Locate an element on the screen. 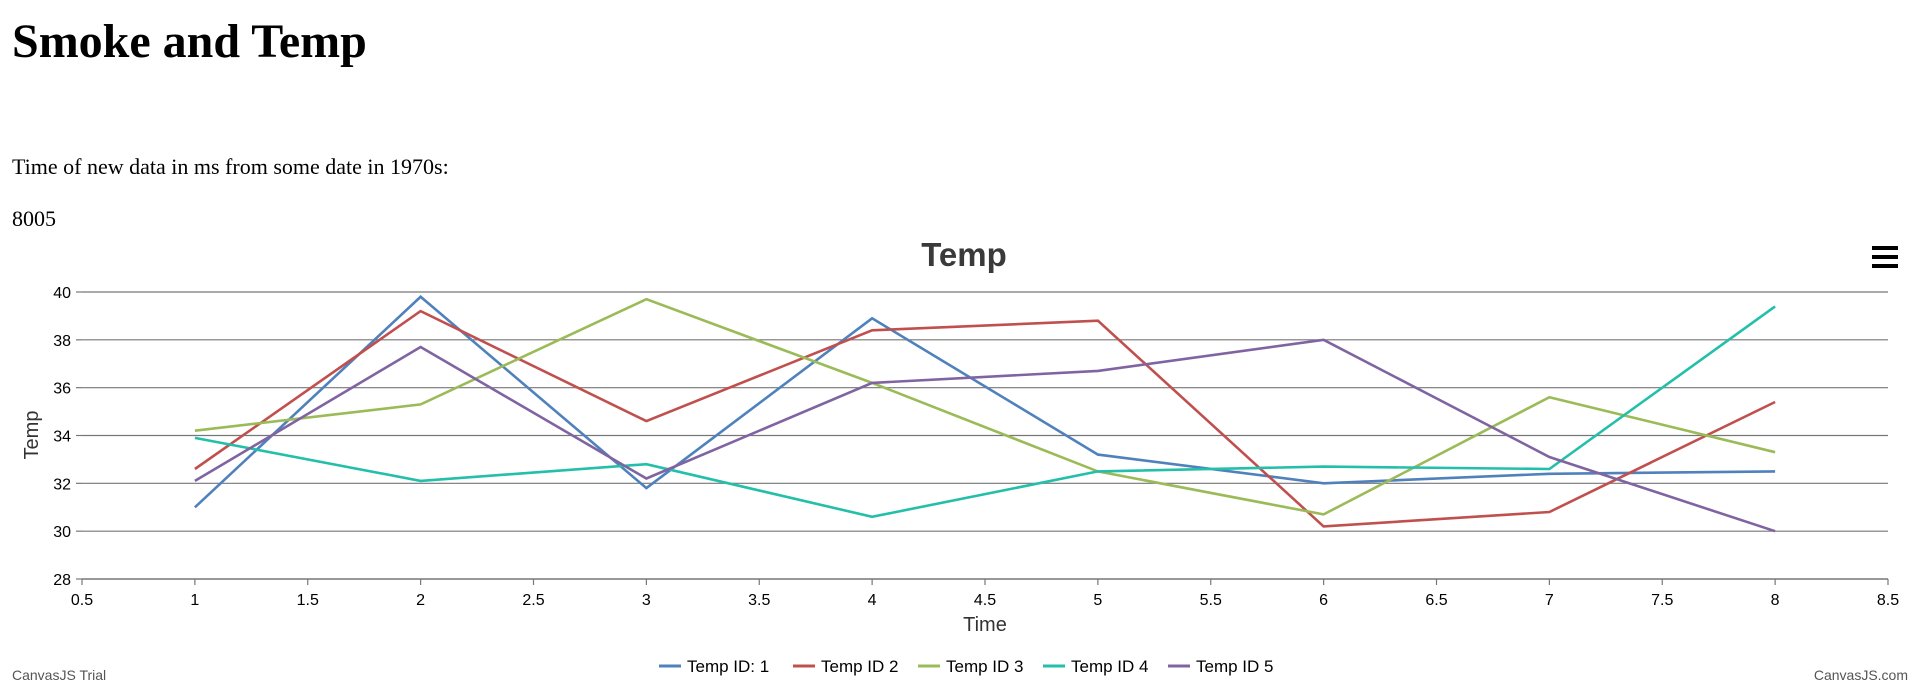 This screenshot has width=1920, height=683. x-tick-label: 3.5 is located at coordinates (759, 600).